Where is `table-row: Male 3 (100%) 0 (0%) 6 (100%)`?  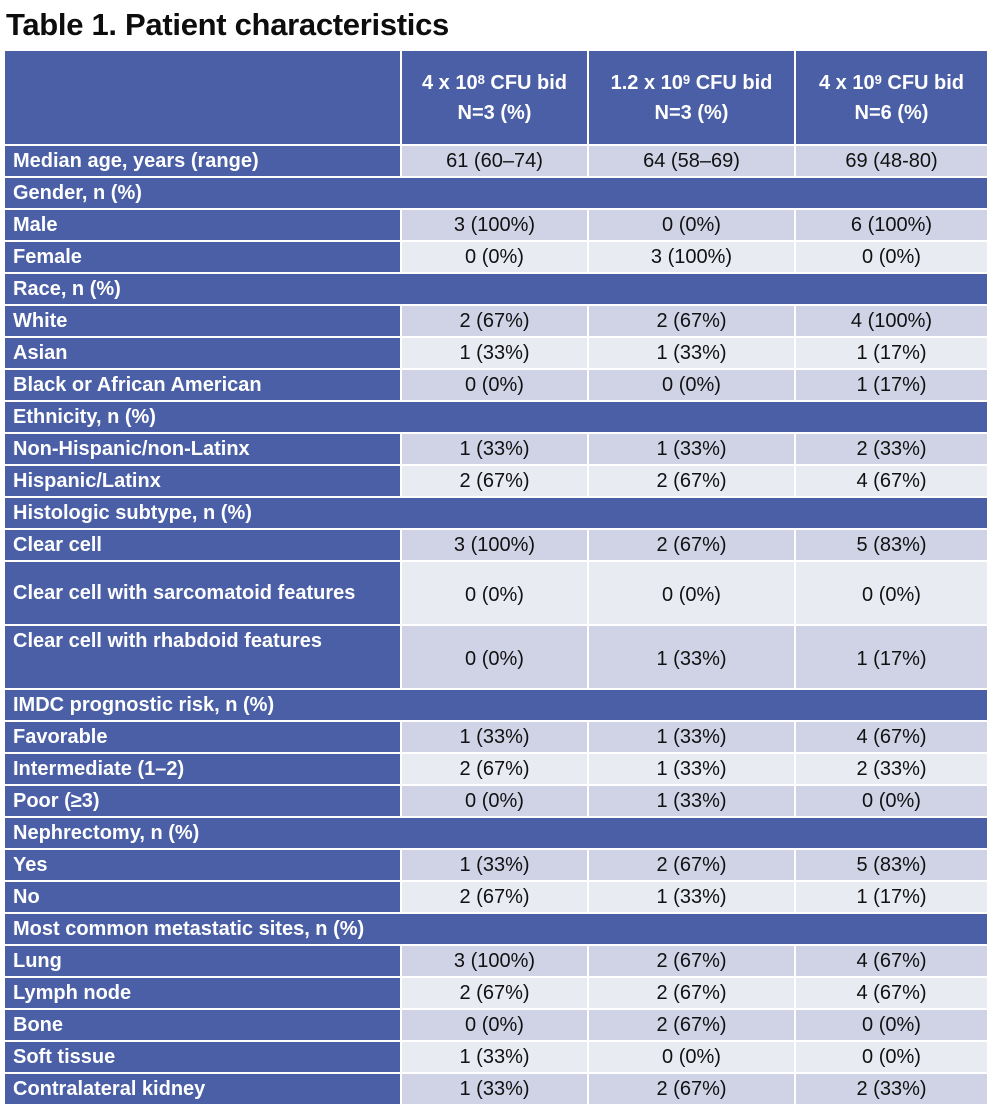 table-row: Male 3 (100%) 0 (0%) 6 (100%) is located at coordinates (495, 225).